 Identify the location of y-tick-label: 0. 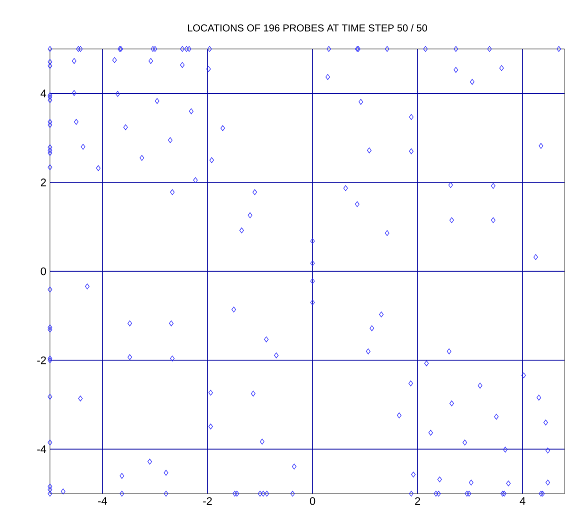
(43, 272).